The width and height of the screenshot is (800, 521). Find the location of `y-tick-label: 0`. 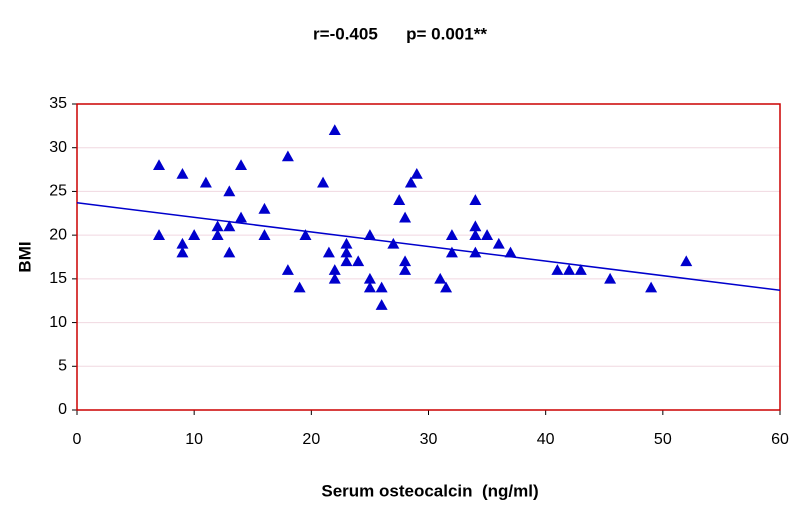

y-tick-label: 0 is located at coordinates (62, 409).